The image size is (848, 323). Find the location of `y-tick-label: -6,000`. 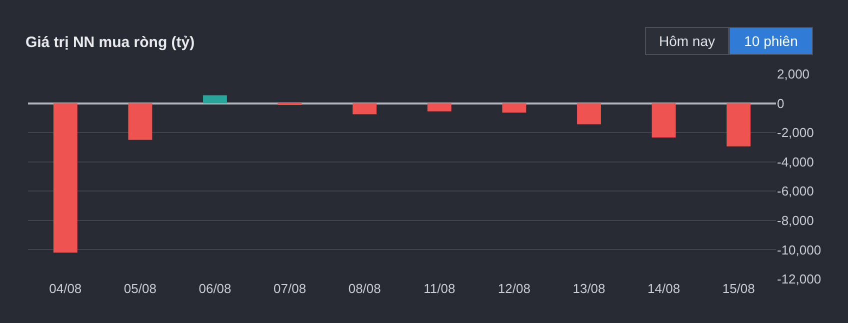

y-tick-label: -6,000 is located at coordinates (795, 191).